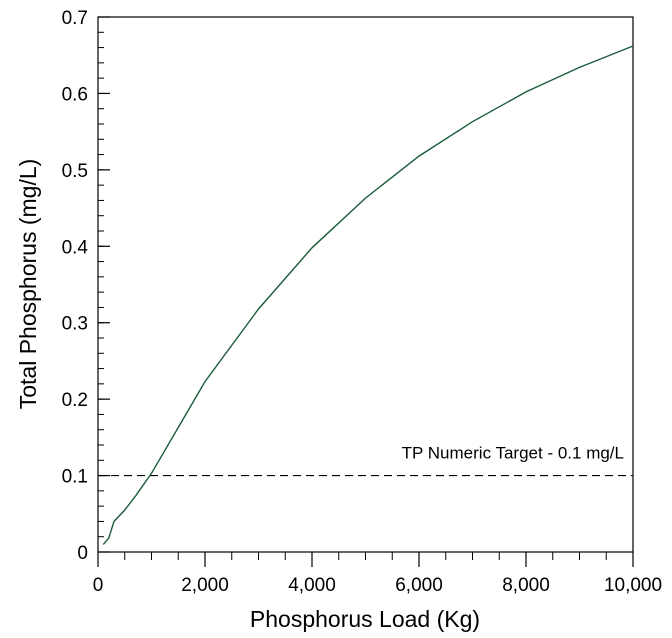 The height and width of the screenshot is (638, 672). Describe the element at coordinates (75, 324) in the screenshot. I see `y-tick-label: 0.3` at that location.